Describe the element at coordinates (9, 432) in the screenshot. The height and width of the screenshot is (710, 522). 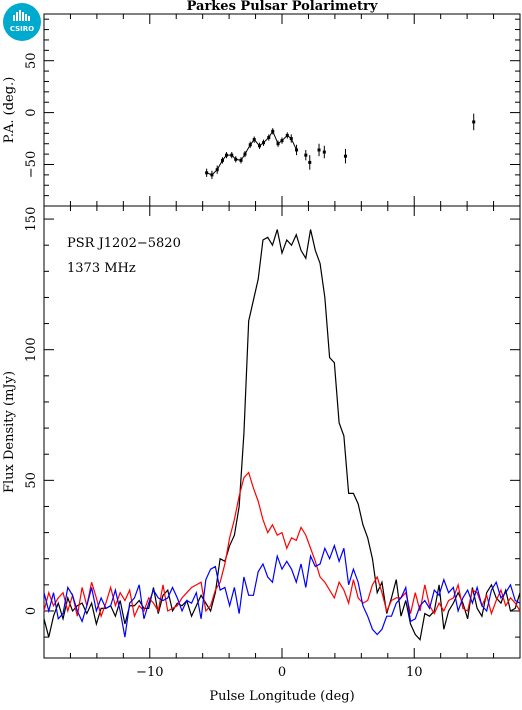
I see `profile-y-axis-label: Flux Density (mJy)` at that location.